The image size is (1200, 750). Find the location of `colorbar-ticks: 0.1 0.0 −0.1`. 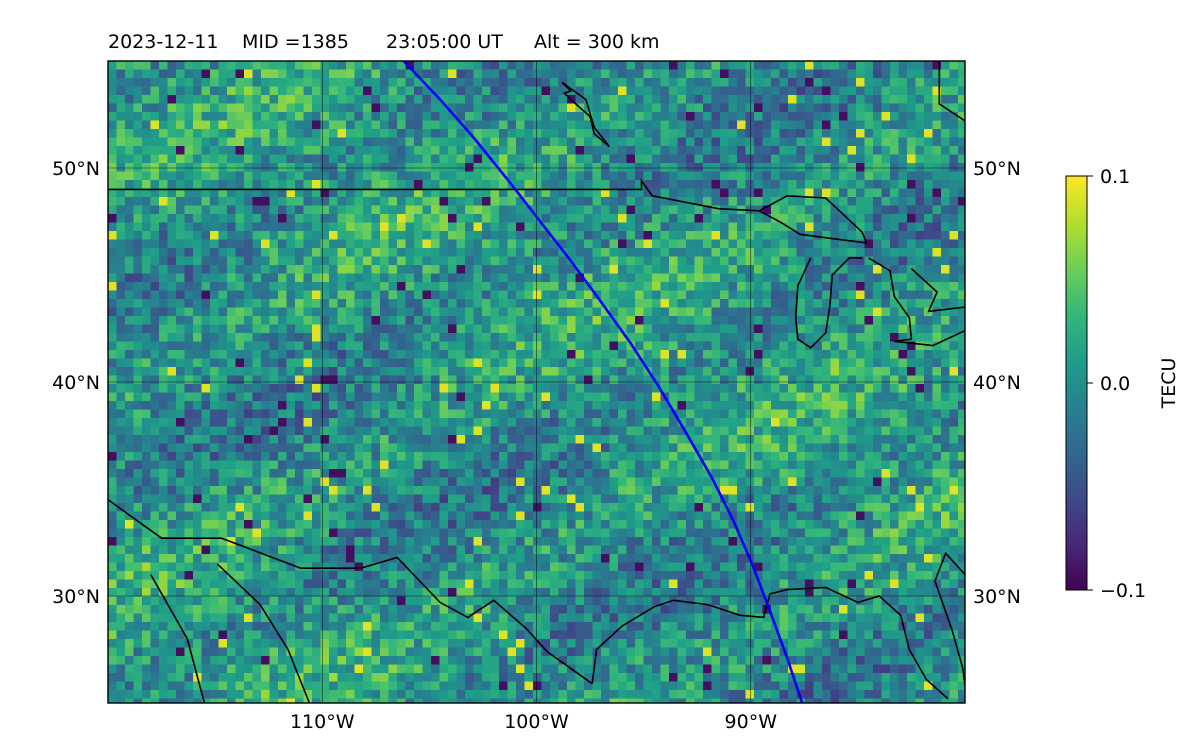

colorbar-ticks: 0.1 0.0 −0.1 is located at coordinates (1116, 384).